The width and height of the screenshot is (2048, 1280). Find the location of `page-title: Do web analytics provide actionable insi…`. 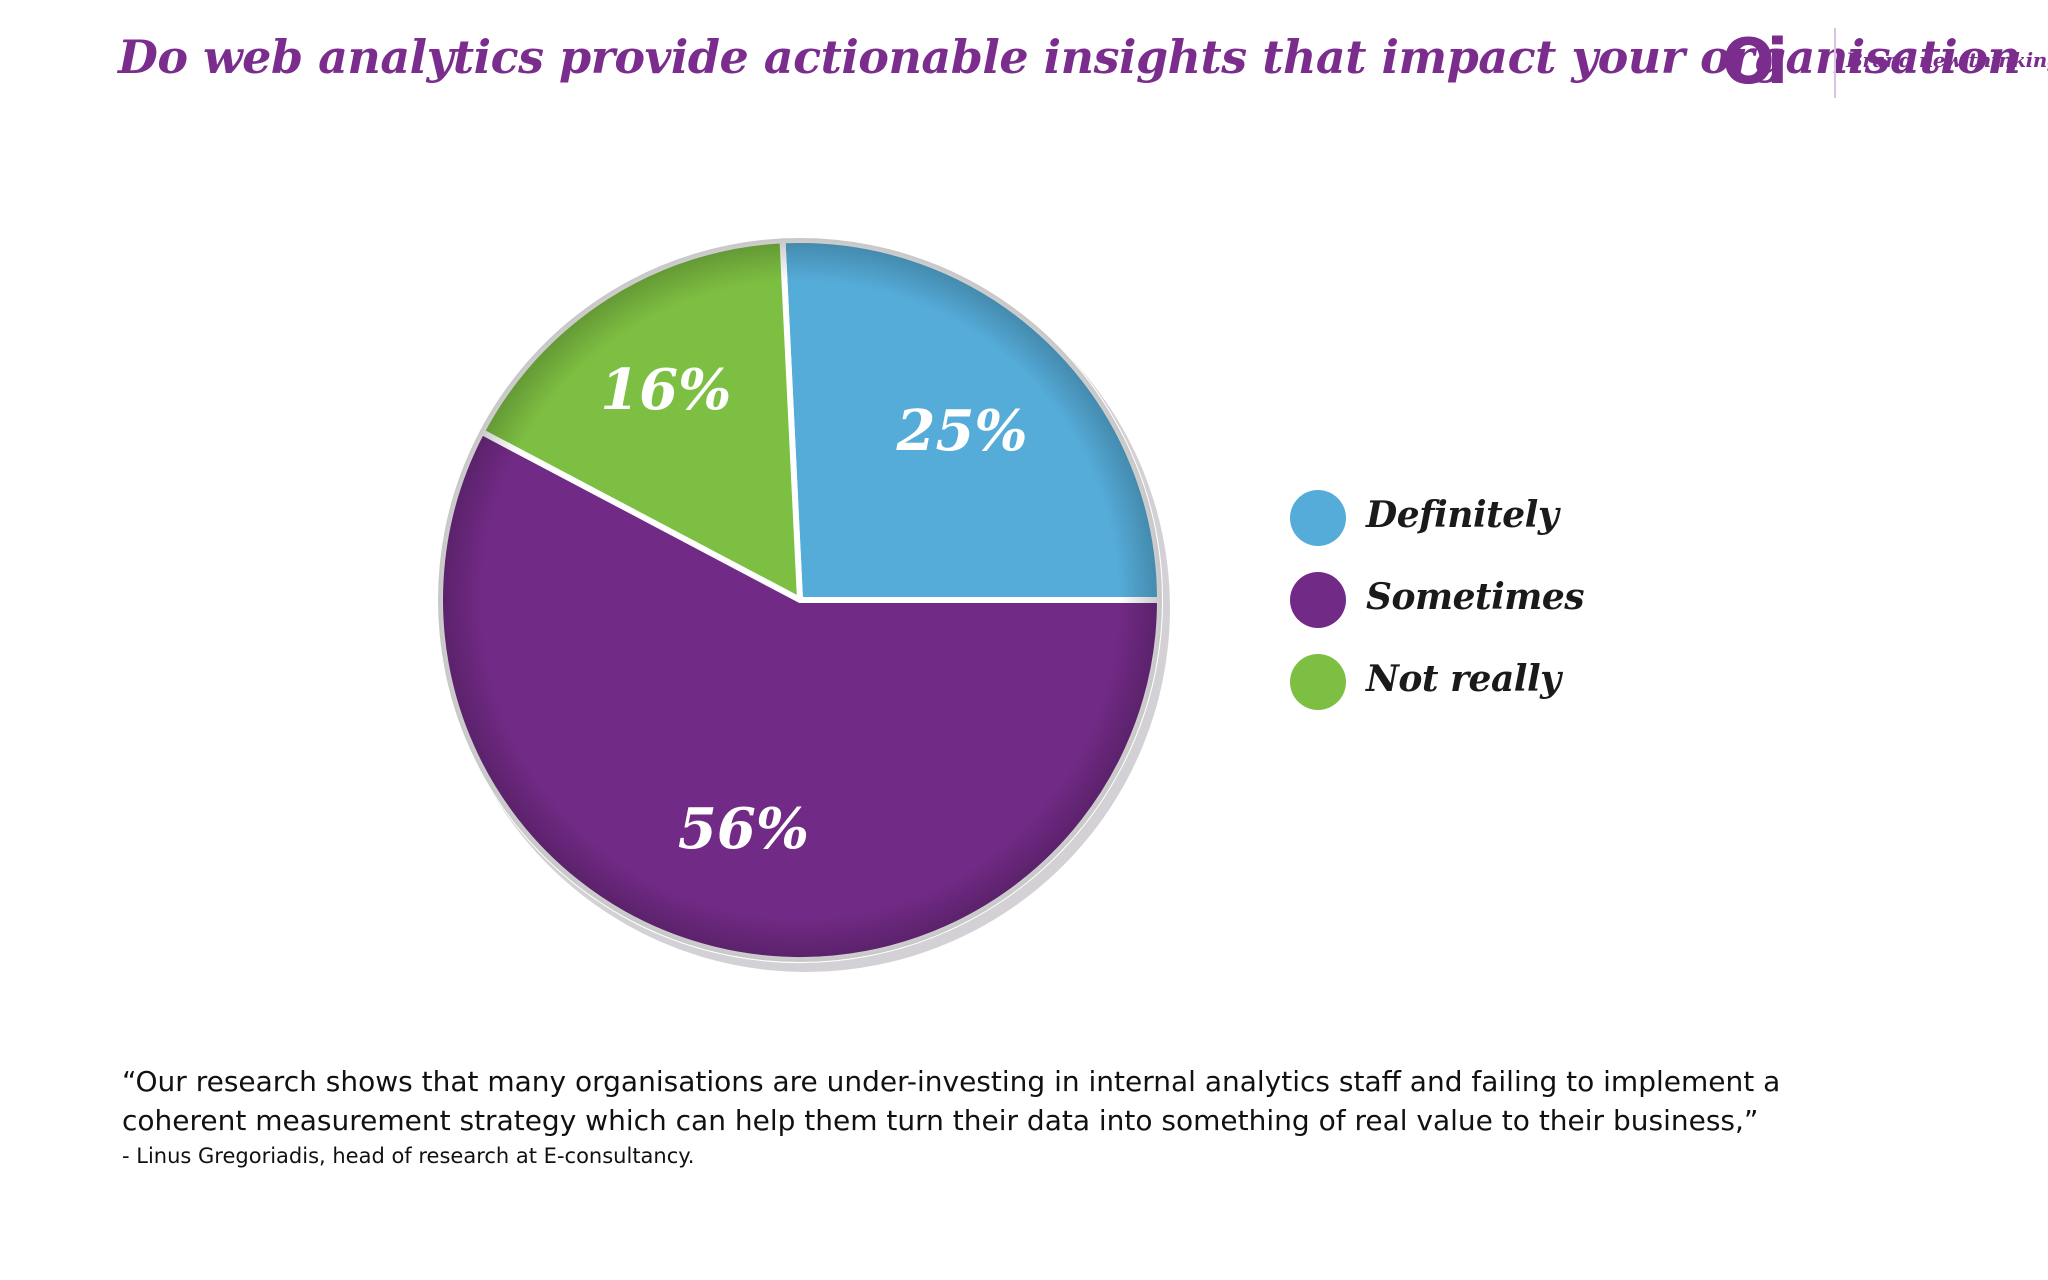

page-title: Do web analytics provide actionable insi… is located at coordinates (1069, 57).